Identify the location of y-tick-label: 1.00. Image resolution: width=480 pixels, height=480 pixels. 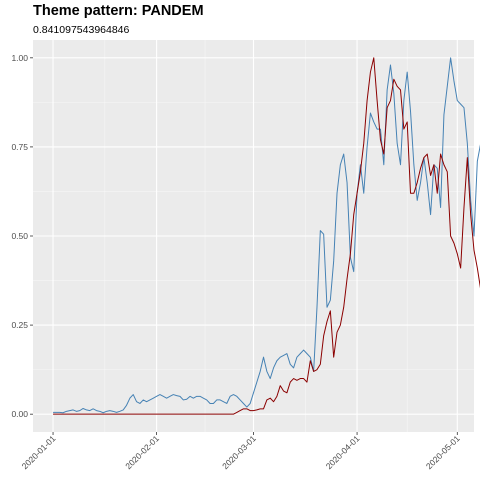
(19, 58).